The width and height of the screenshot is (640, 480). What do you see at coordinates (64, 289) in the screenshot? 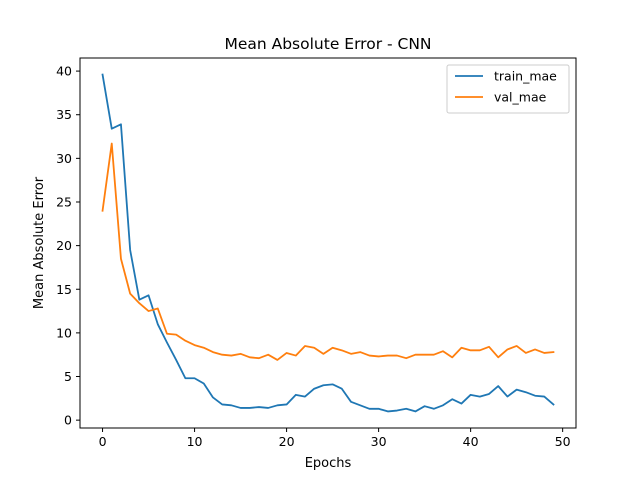
I see `y-tick-label: 15` at bounding box center [64, 289].